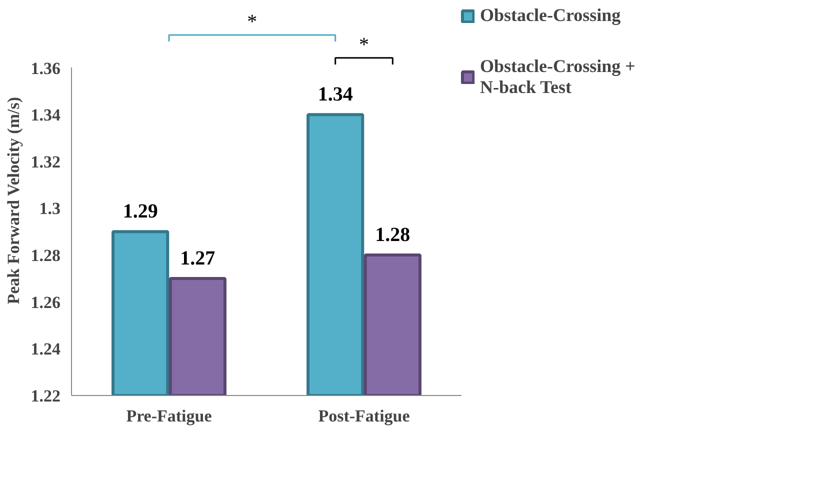 This screenshot has width=819, height=504. What do you see at coordinates (49, 208) in the screenshot?
I see `y-tick-label: 1.3` at bounding box center [49, 208].